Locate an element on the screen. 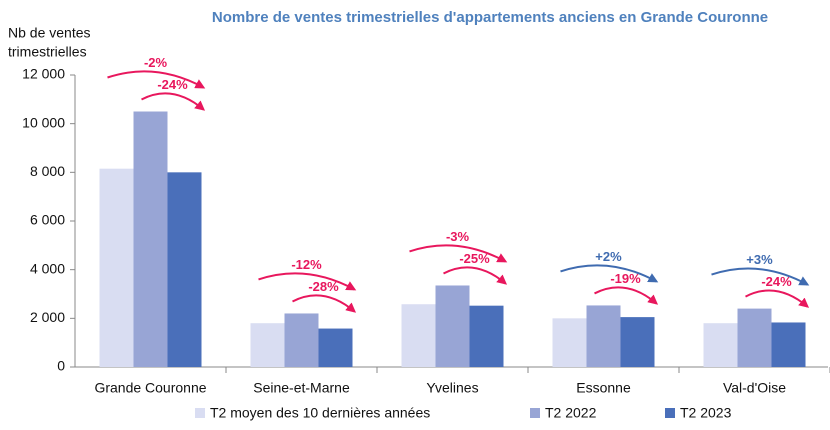 The width and height of the screenshot is (830, 430). y-axis-label: Nb de ventes is located at coordinates (49, 33).